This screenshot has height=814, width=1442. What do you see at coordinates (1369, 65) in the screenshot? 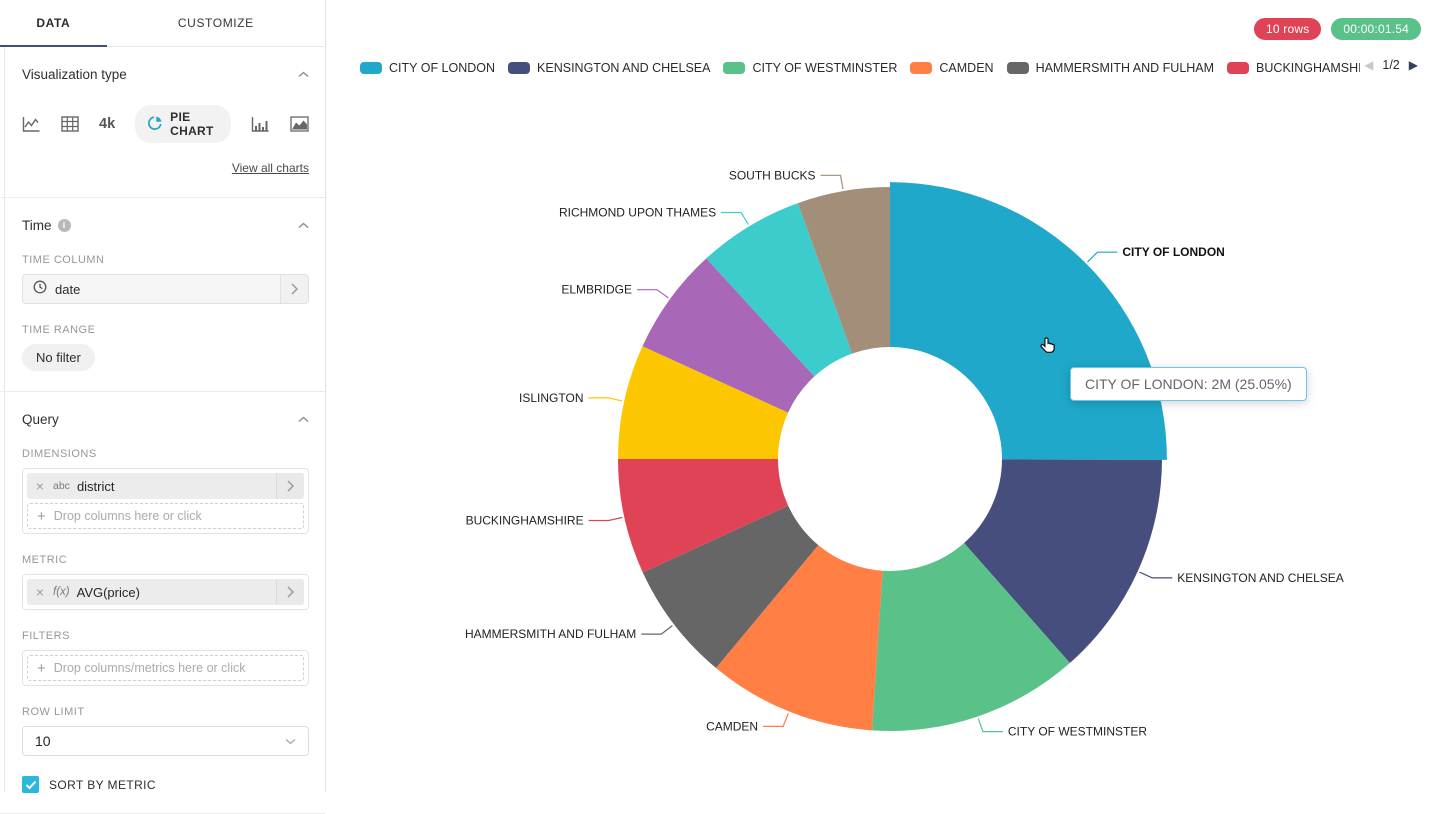
I see `legend-prev-icon: ◀` at bounding box center [1369, 65].